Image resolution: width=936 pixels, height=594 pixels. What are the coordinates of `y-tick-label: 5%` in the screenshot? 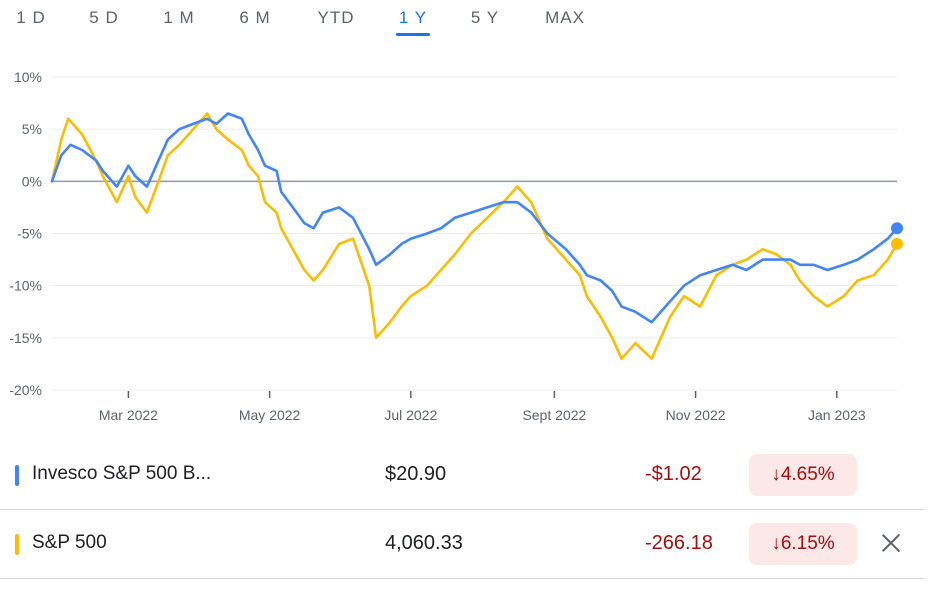 It's located at (32, 129).